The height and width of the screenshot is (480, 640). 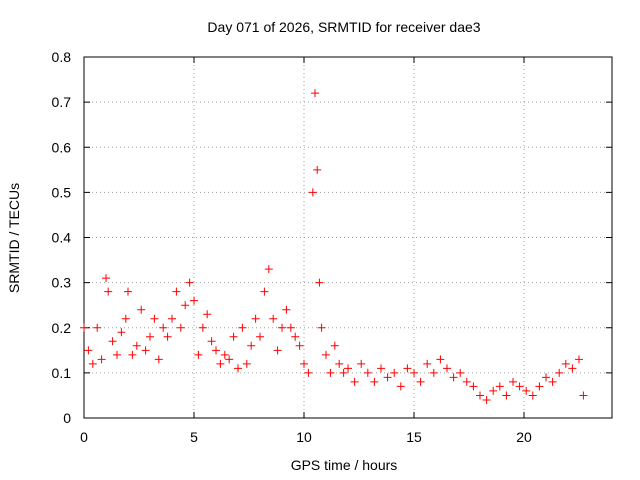 I want to click on y-tick-label: 0.8, so click(x=62, y=57).